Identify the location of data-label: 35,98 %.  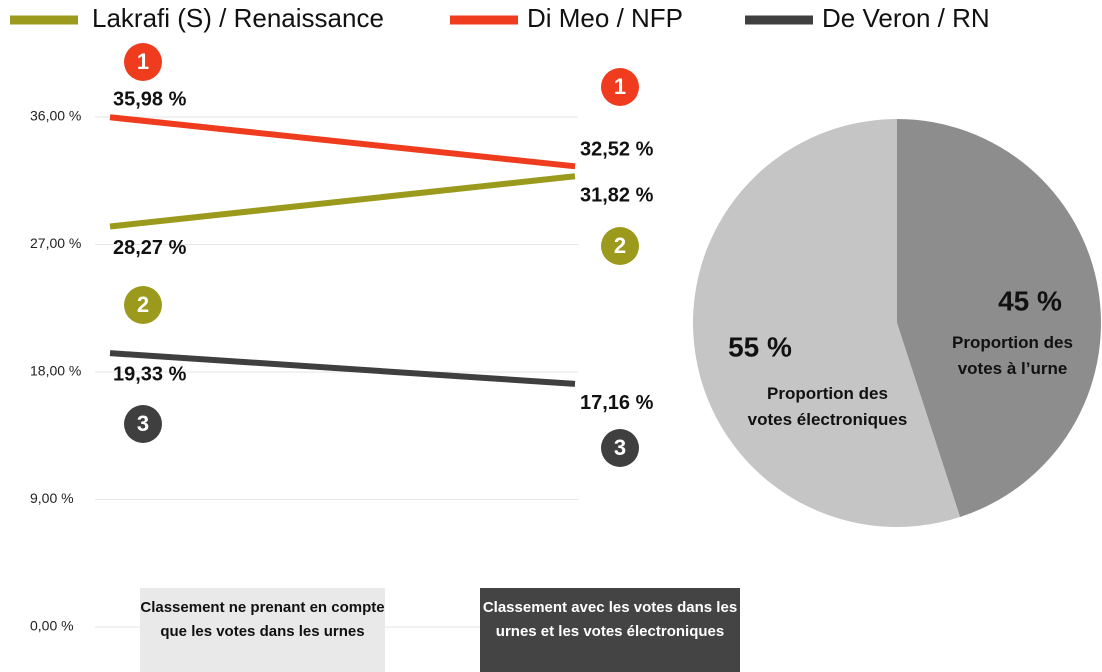
(150, 100).